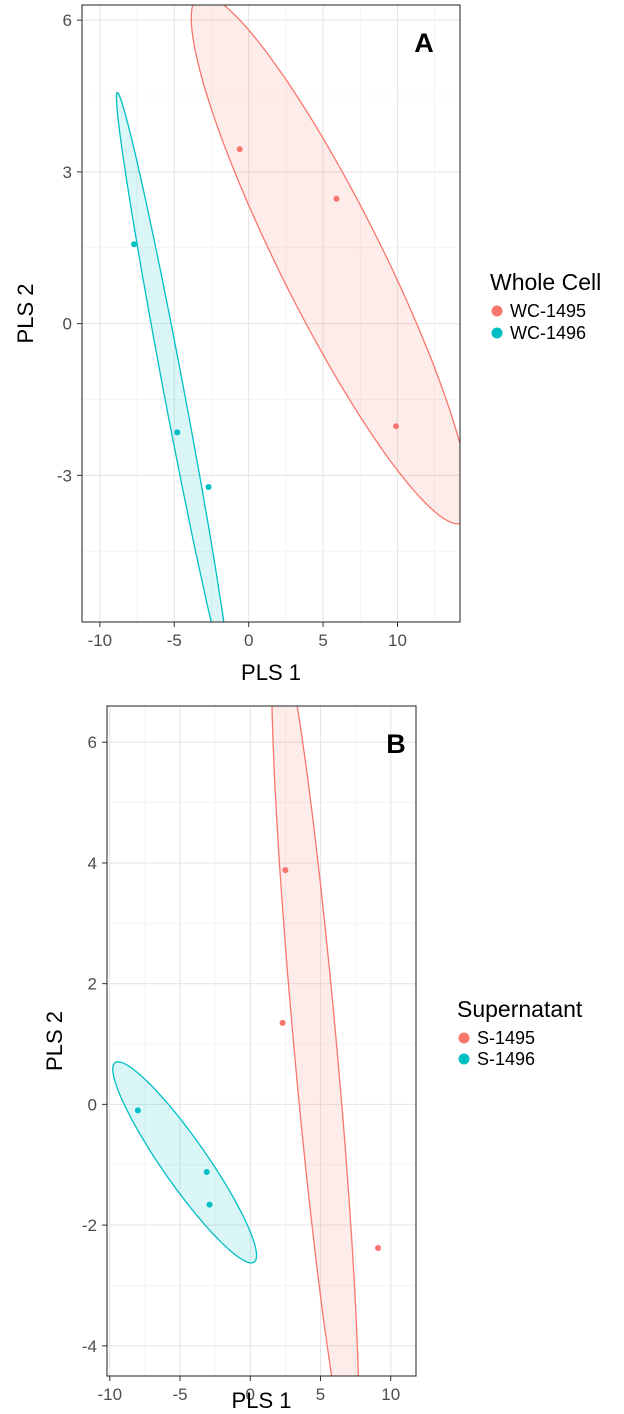  Describe the element at coordinates (64, 475) in the screenshot. I see `y-tick-label: -3` at that location.